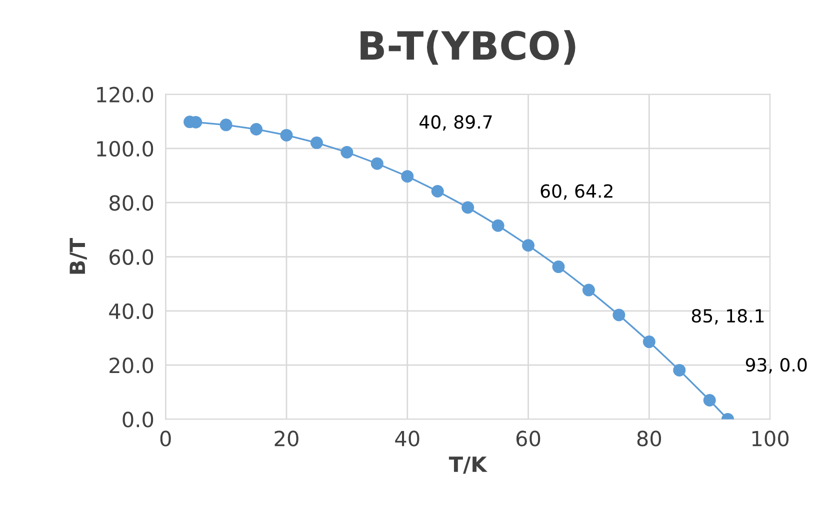 The image size is (828, 524). Describe the element at coordinates (132, 203) in the screenshot. I see `y-tick-label: 80.0` at that location.